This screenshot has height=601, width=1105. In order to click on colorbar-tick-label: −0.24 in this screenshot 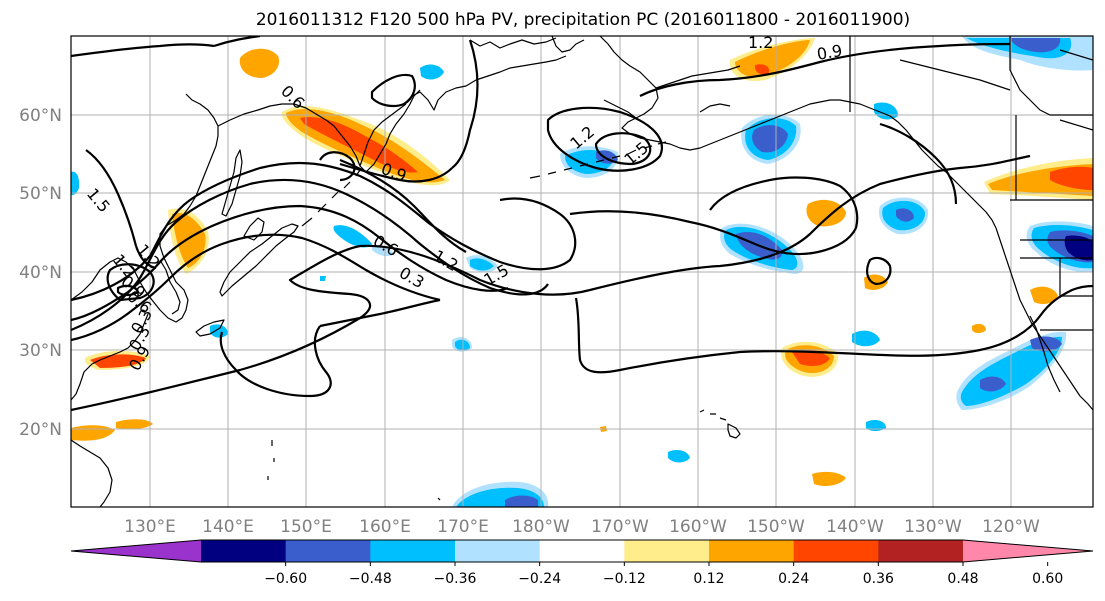, I will do `click(539, 579)`.